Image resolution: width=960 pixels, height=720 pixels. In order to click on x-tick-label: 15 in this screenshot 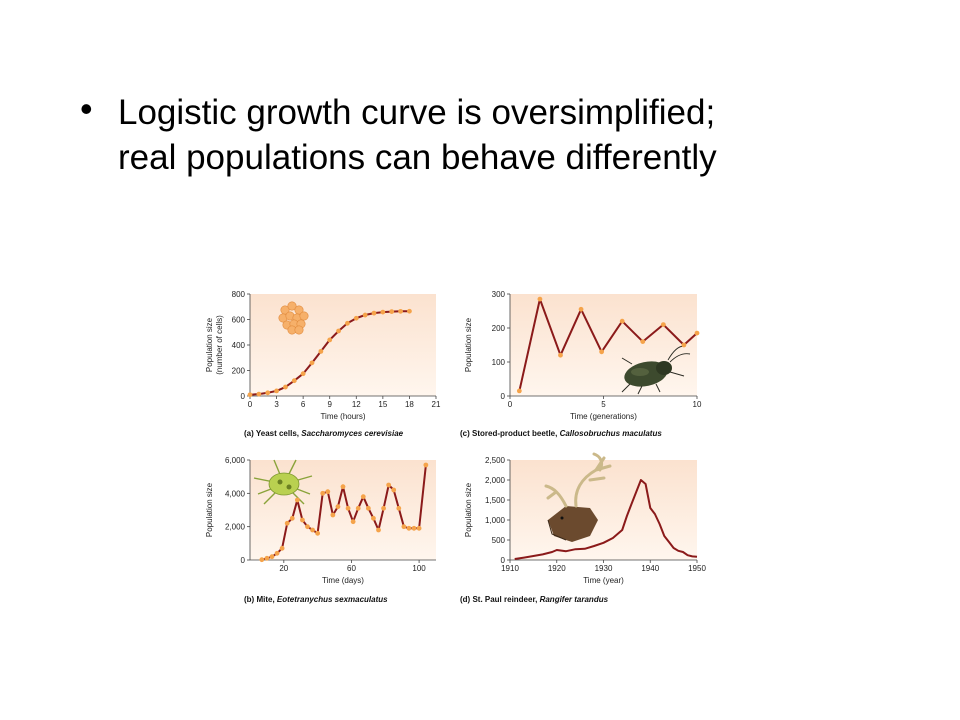, I will do `click(382, 404)`.